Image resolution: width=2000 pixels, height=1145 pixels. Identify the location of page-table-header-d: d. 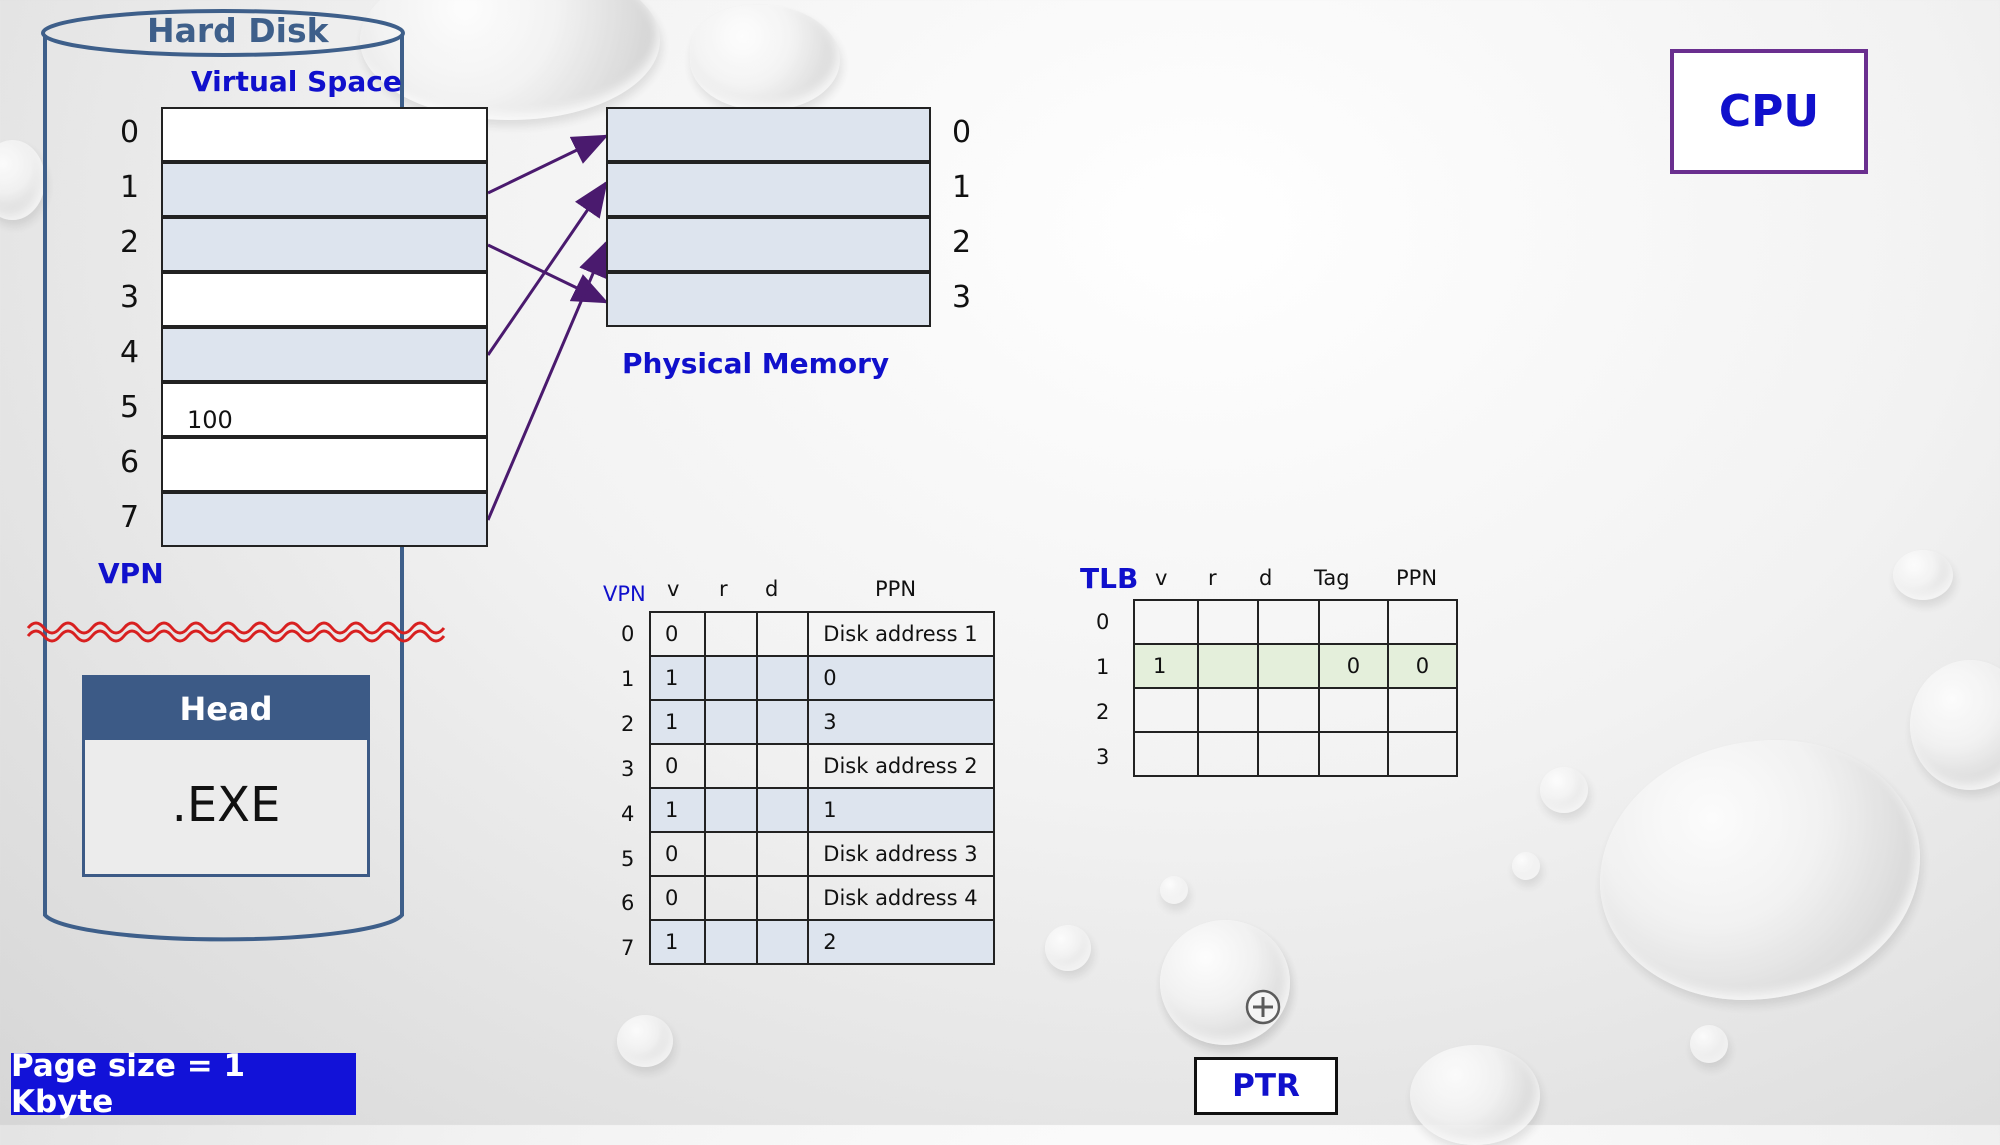
(772, 589).